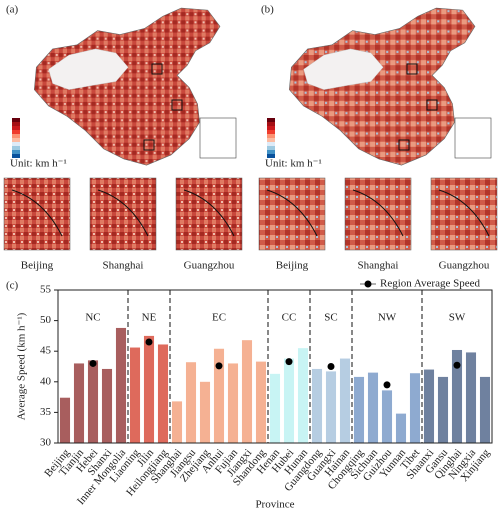 The width and height of the screenshot is (500, 514). What do you see at coordinates (12, 286) in the screenshot?
I see `panel-label: (c)` at bounding box center [12, 286].